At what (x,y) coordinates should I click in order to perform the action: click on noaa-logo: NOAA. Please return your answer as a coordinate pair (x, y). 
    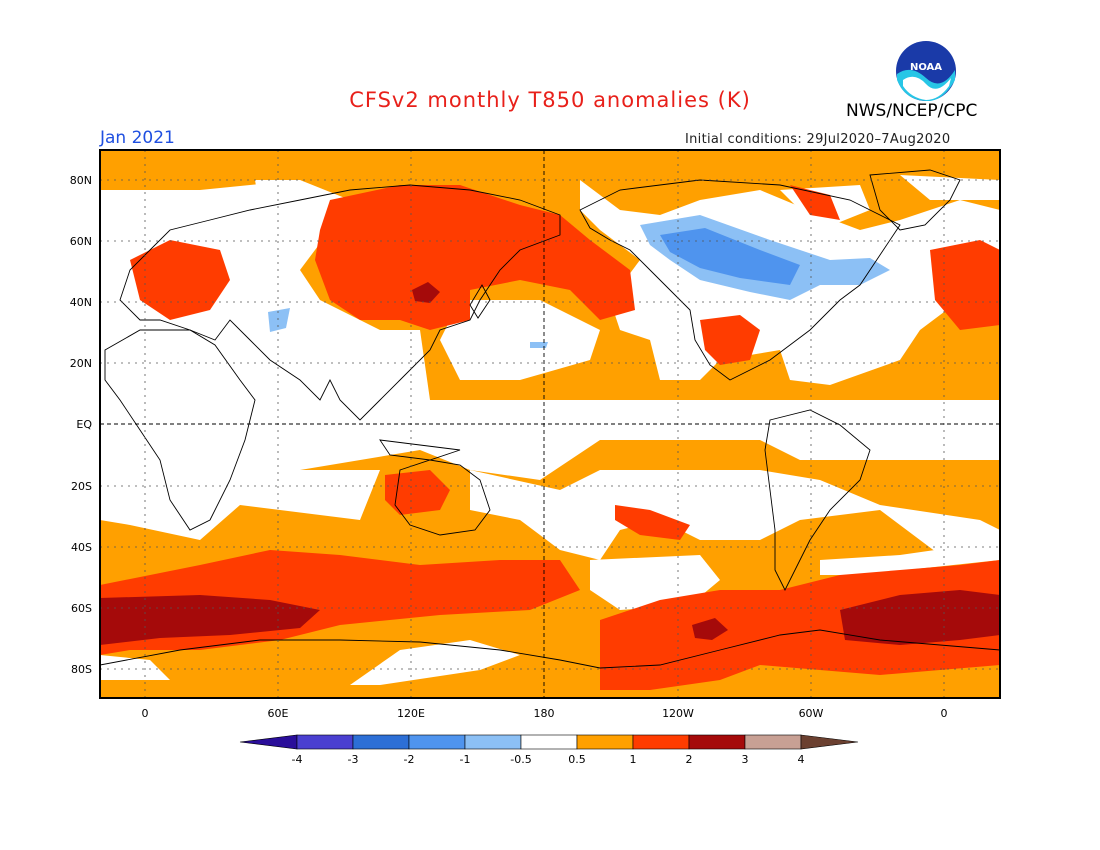
    Looking at the image, I should click on (926, 71).